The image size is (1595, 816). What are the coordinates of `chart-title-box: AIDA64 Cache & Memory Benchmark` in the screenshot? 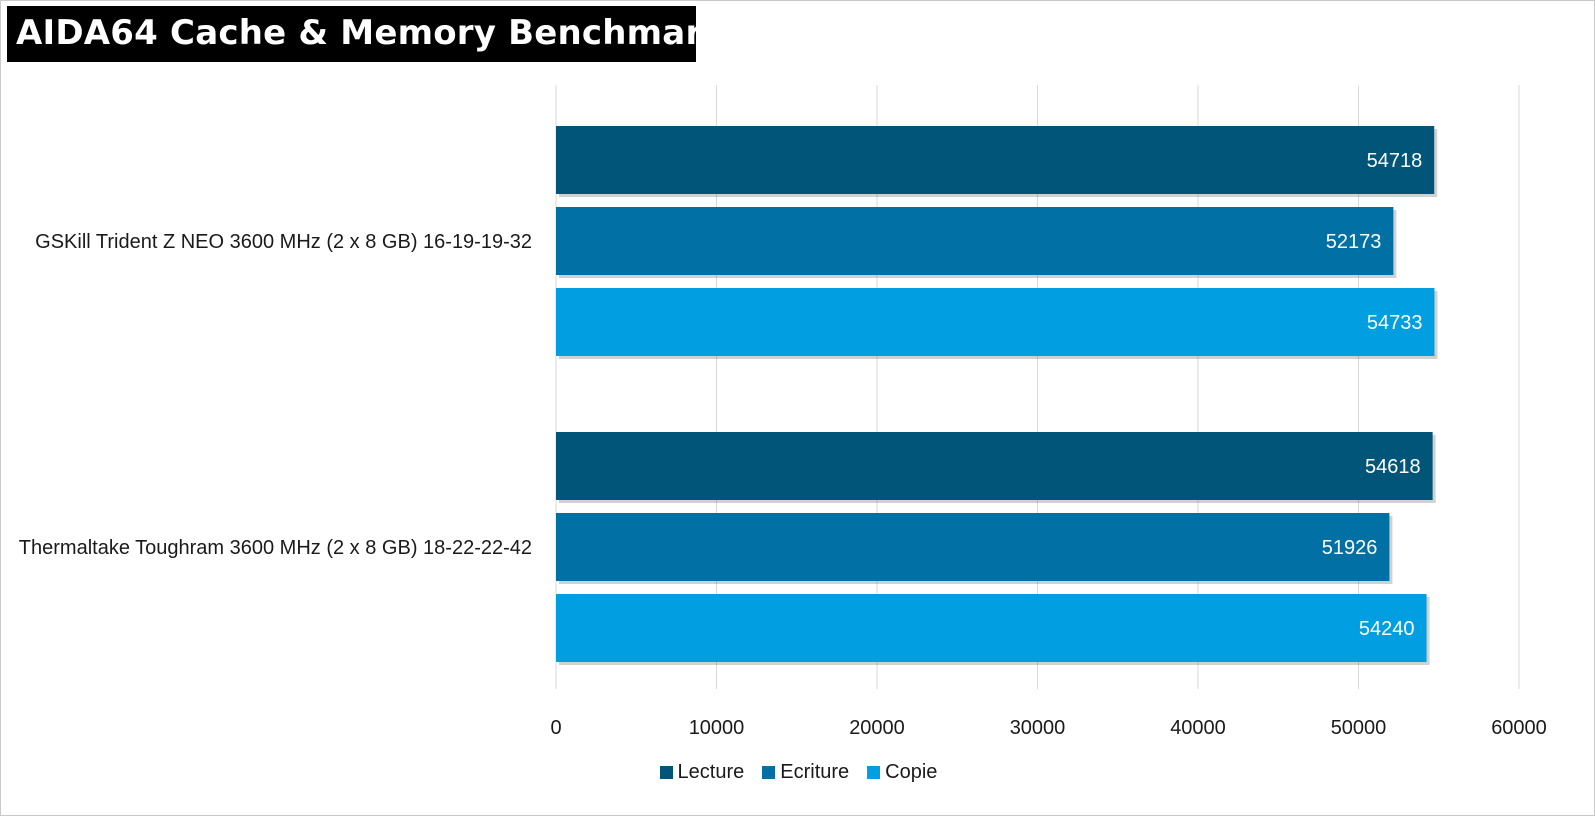 It's located at (366, 34).